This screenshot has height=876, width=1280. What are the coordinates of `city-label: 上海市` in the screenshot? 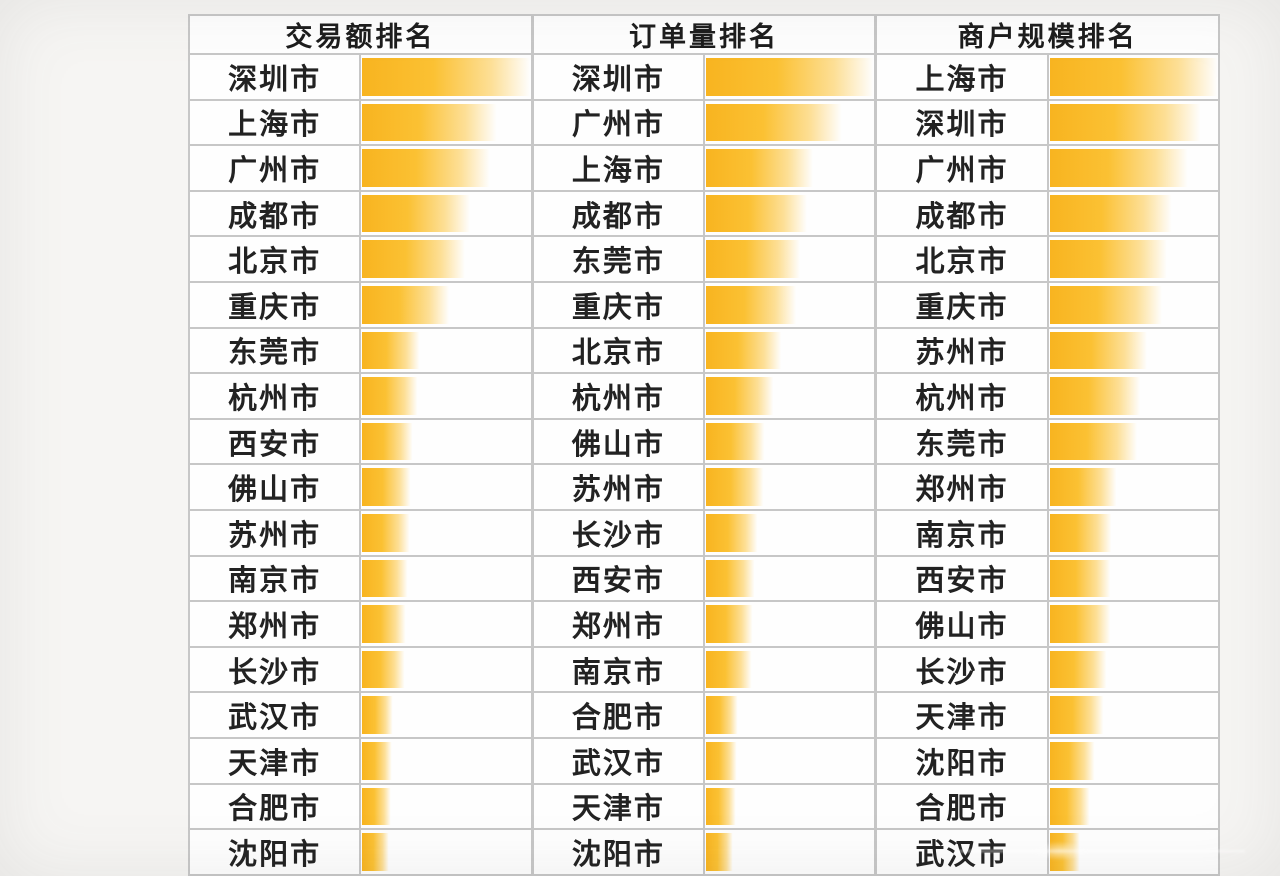 It's located at (618, 168).